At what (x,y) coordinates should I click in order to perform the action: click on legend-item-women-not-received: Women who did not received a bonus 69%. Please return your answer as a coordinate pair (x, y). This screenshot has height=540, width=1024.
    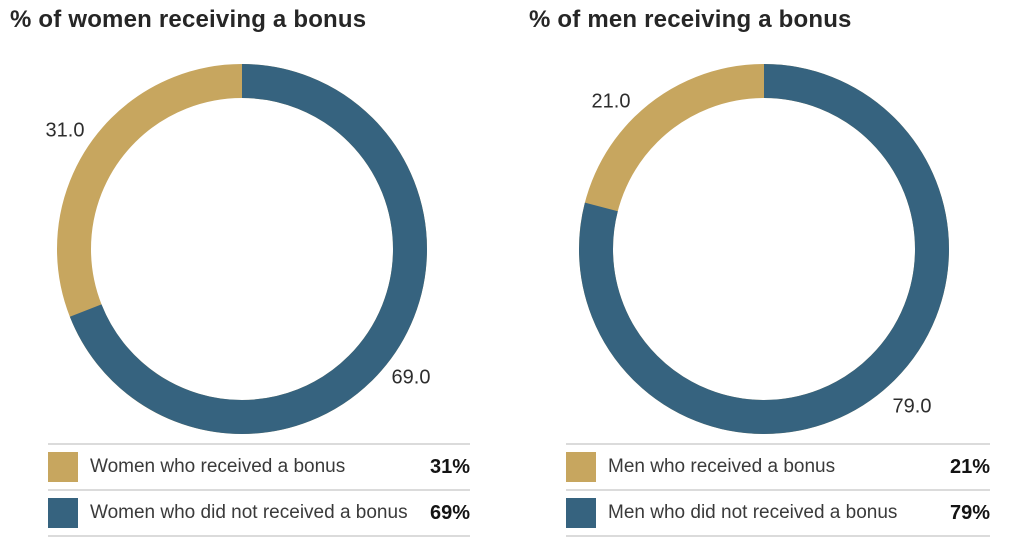
    Looking at the image, I should click on (259, 512).